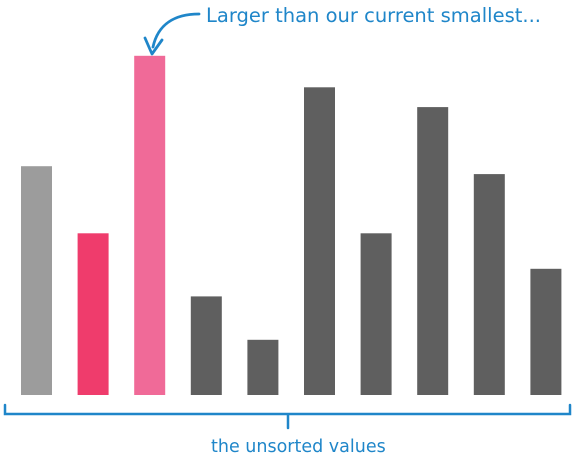 The height and width of the screenshot is (458, 575). Describe the element at coordinates (176, 30) in the screenshot. I see `callout-arrow` at that location.